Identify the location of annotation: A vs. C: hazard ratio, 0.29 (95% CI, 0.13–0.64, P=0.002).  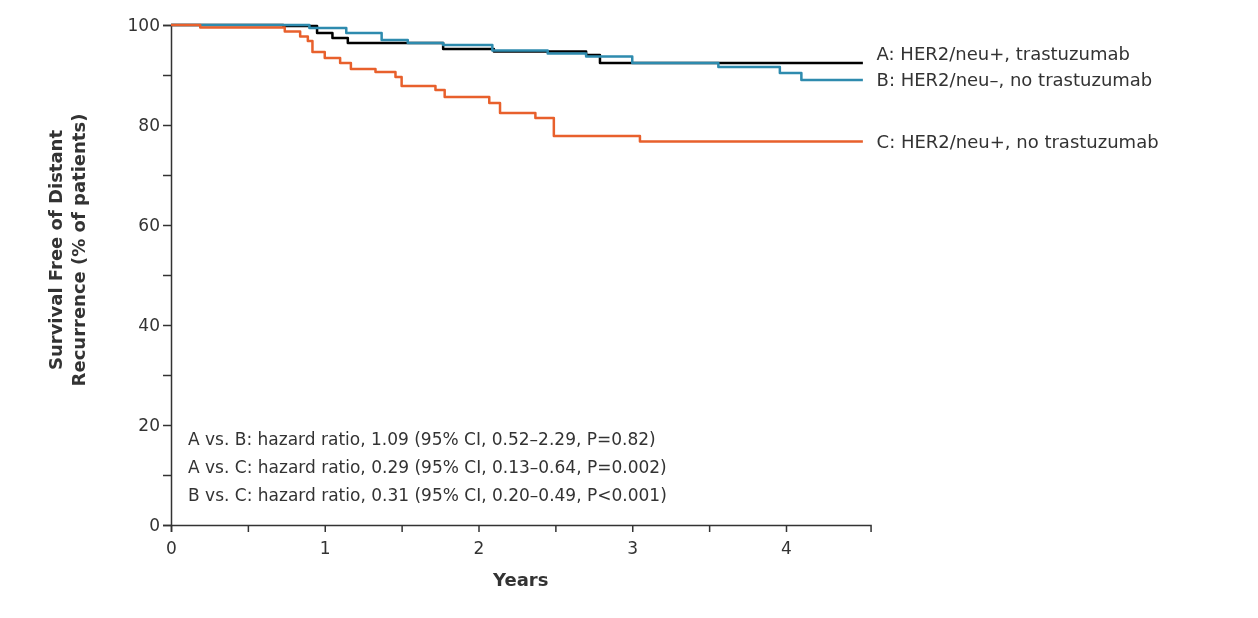
(427, 467).